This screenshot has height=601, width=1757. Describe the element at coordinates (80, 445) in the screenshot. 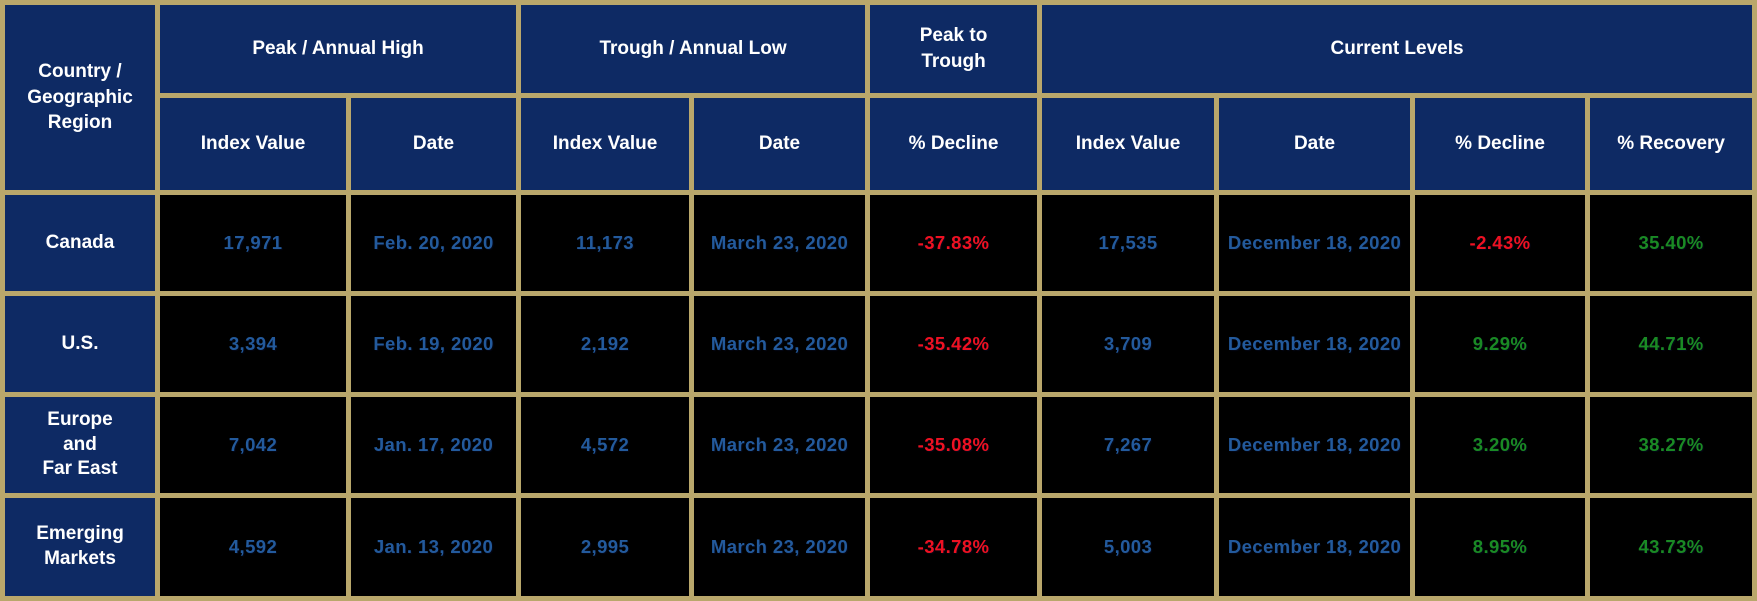

I see `region-label: Europe and Far East` at that location.